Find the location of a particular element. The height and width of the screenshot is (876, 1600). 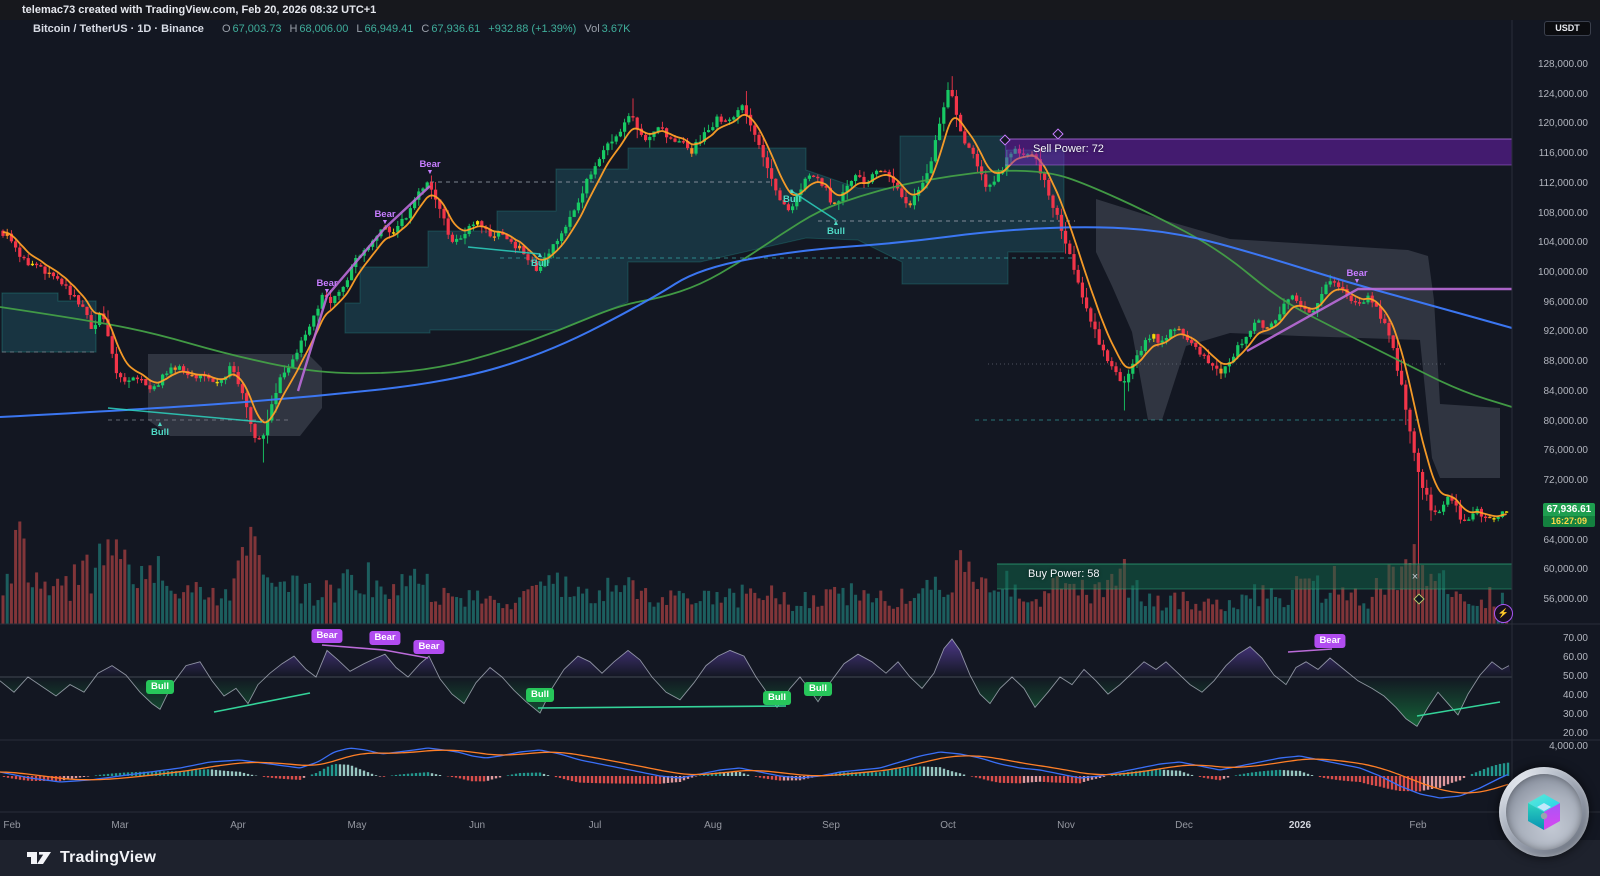

open-label: O is located at coordinates (226, 29).